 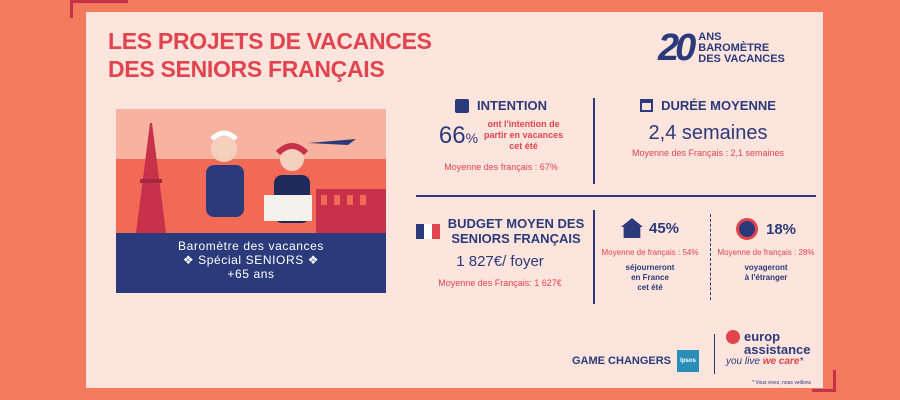 I want to click on description-line: en France, so click(x=650, y=277).